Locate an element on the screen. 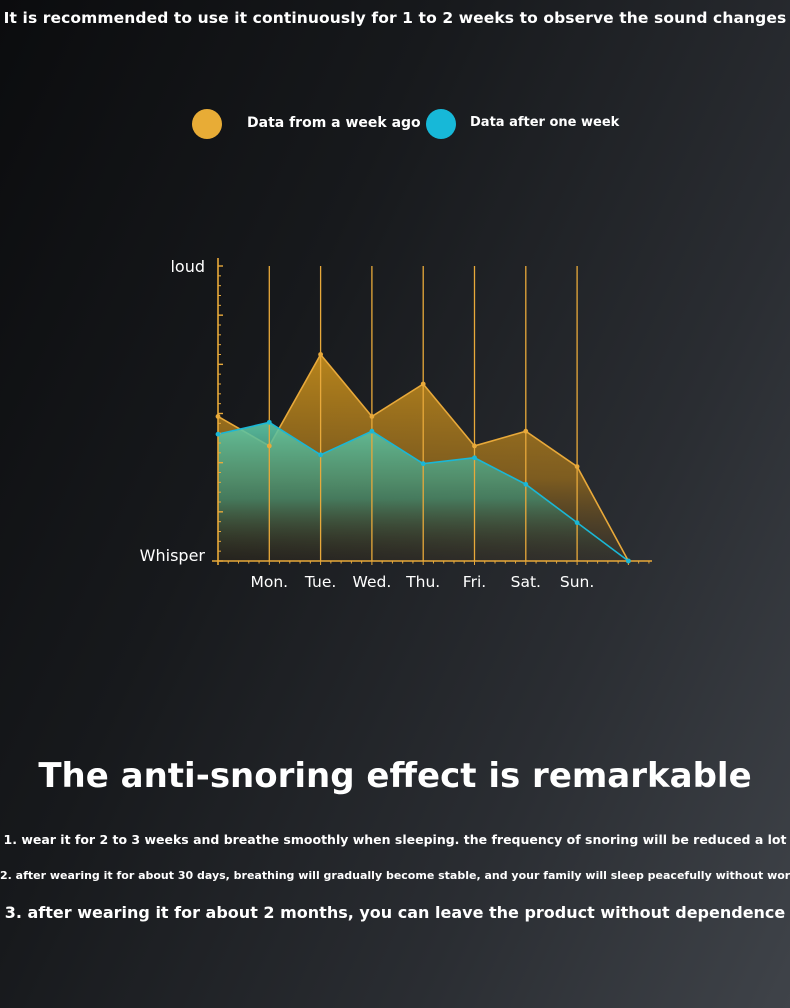 The width and height of the screenshot is (790, 1008). headline: The anti-snoring effect is remarkable is located at coordinates (395, 776).